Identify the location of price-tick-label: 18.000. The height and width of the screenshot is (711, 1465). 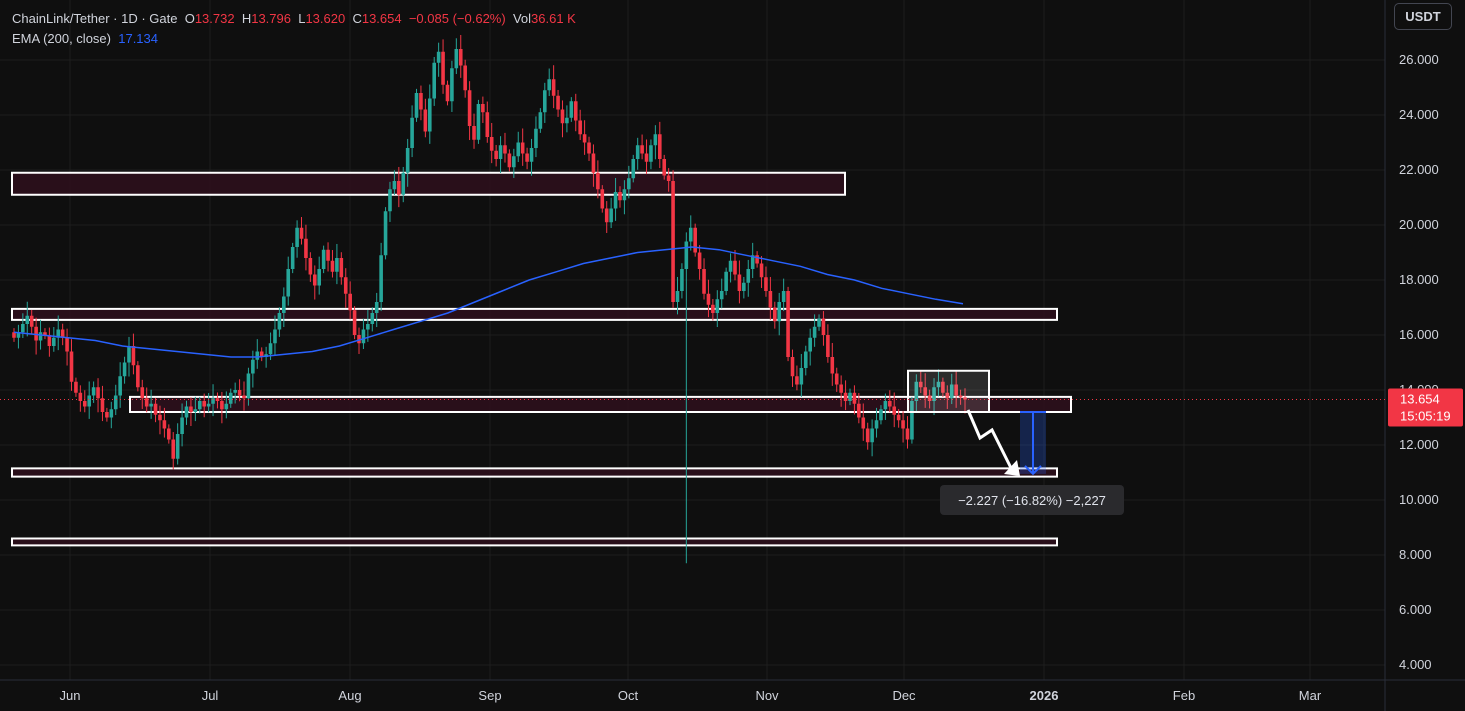
(1419, 279).